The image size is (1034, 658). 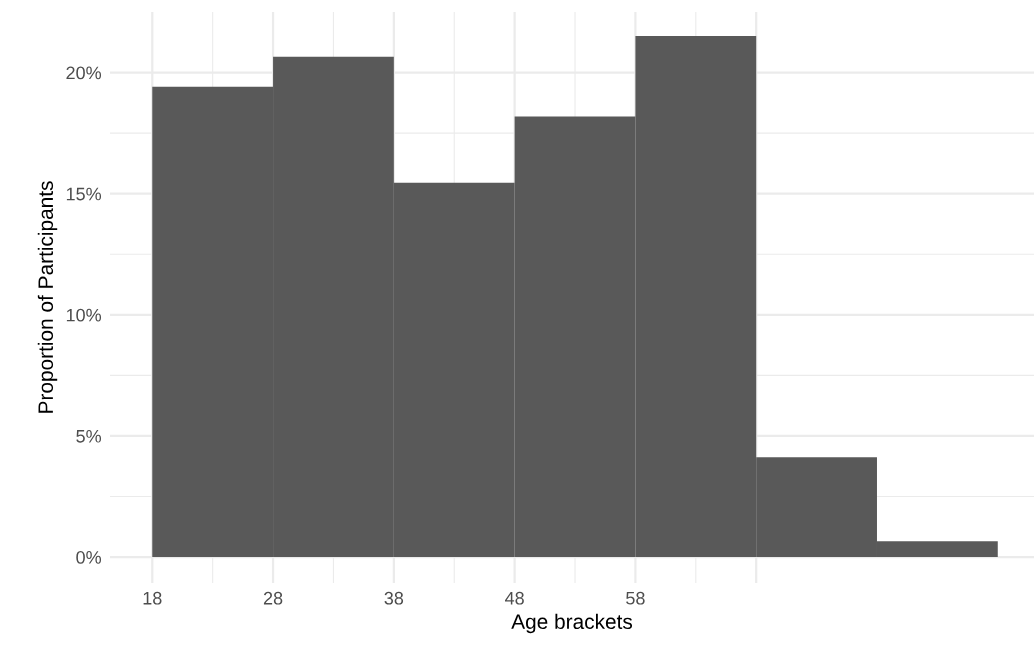 I want to click on x-tick-label: 58, so click(x=635, y=598).